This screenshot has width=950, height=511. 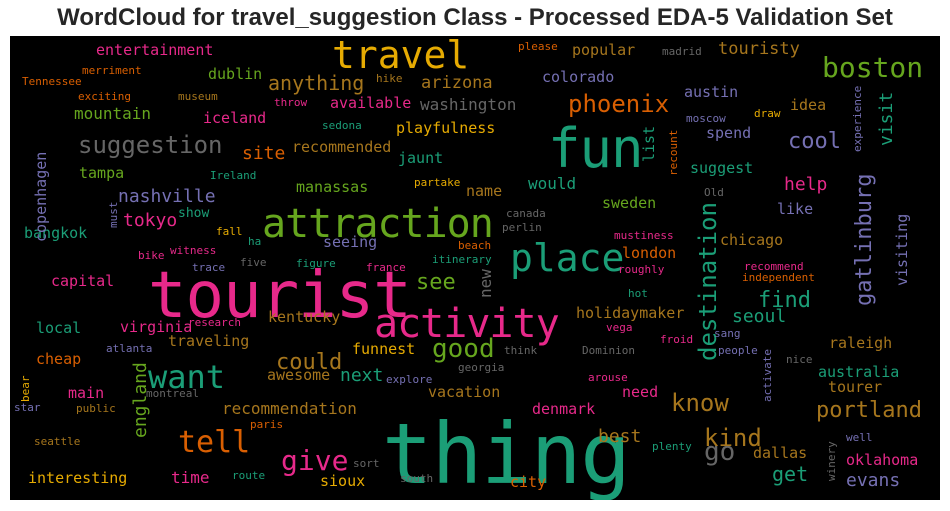 I want to click on word-australia: australia, so click(x=859, y=372).